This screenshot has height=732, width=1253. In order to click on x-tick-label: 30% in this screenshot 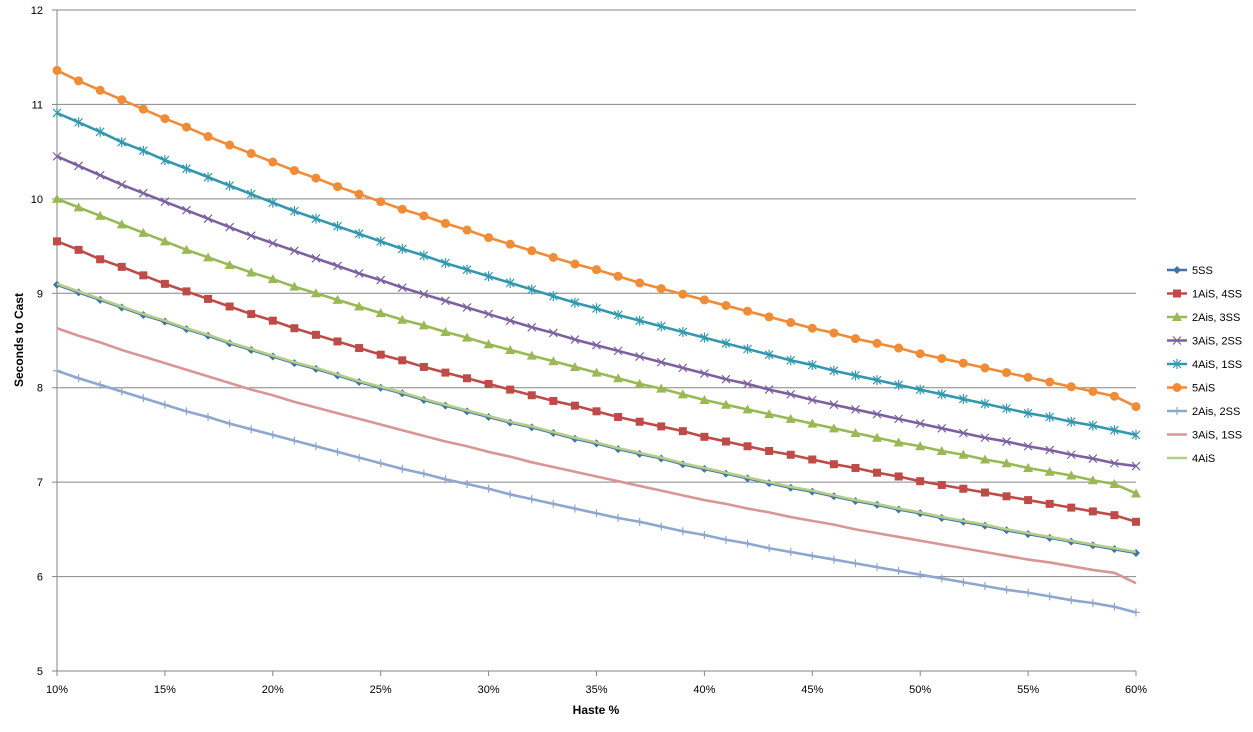, I will do `click(489, 690)`.